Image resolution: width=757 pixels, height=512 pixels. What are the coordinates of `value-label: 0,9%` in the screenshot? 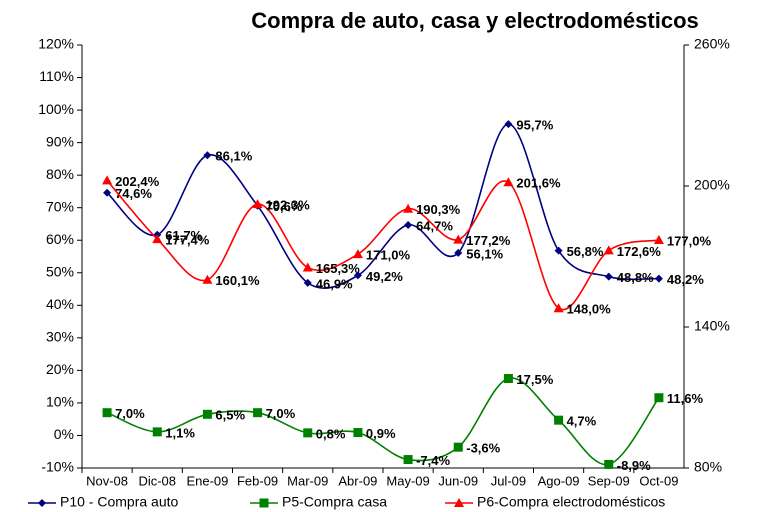 It's located at (381, 433).